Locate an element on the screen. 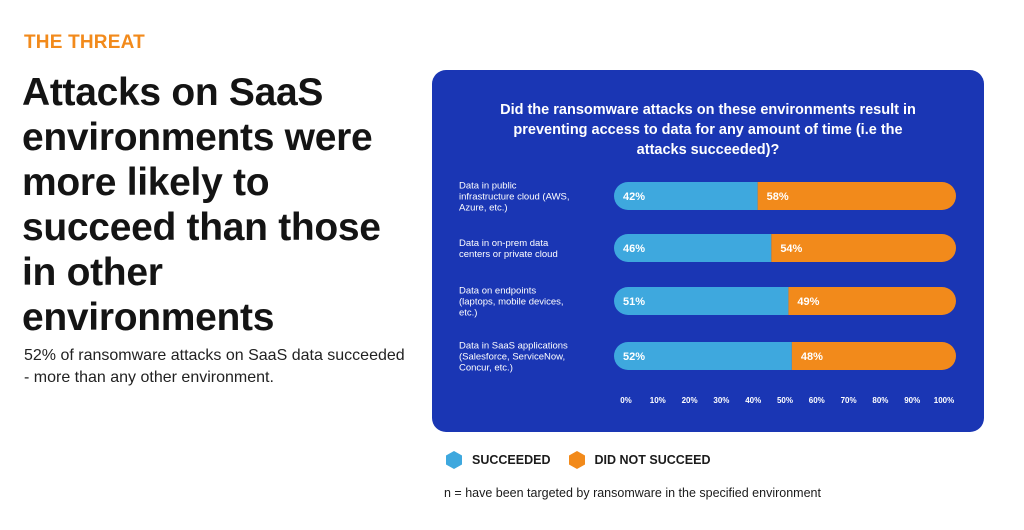 The width and height of the screenshot is (1024, 530). legend-item-succeeded: SUCCEEDED is located at coordinates (497, 460).